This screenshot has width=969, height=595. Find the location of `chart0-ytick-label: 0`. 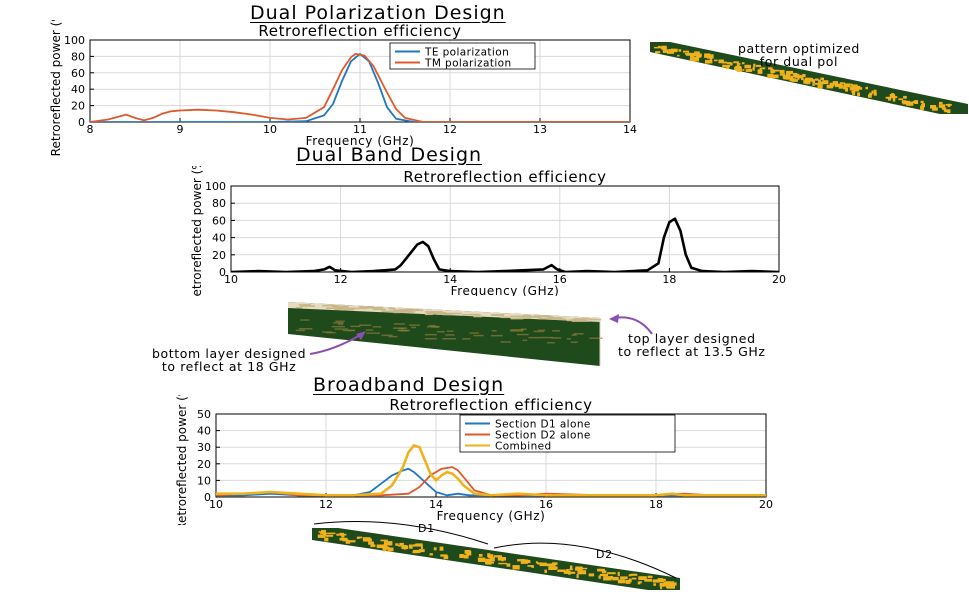

chart0-ytick-label: 0 is located at coordinates (81, 122).